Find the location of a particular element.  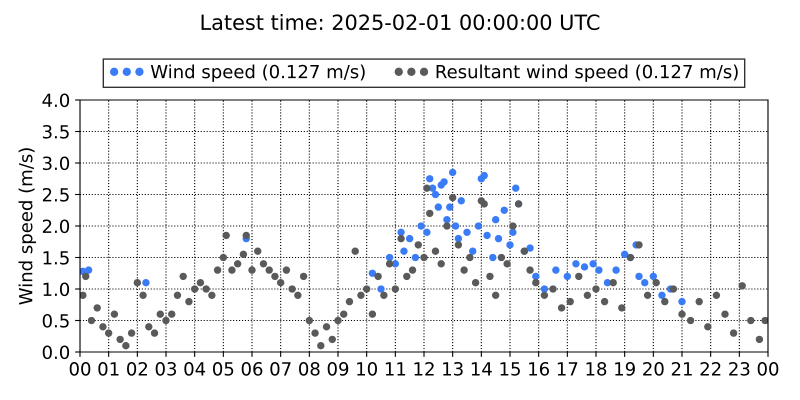

x-tick-label: 08 is located at coordinates (309, 369).